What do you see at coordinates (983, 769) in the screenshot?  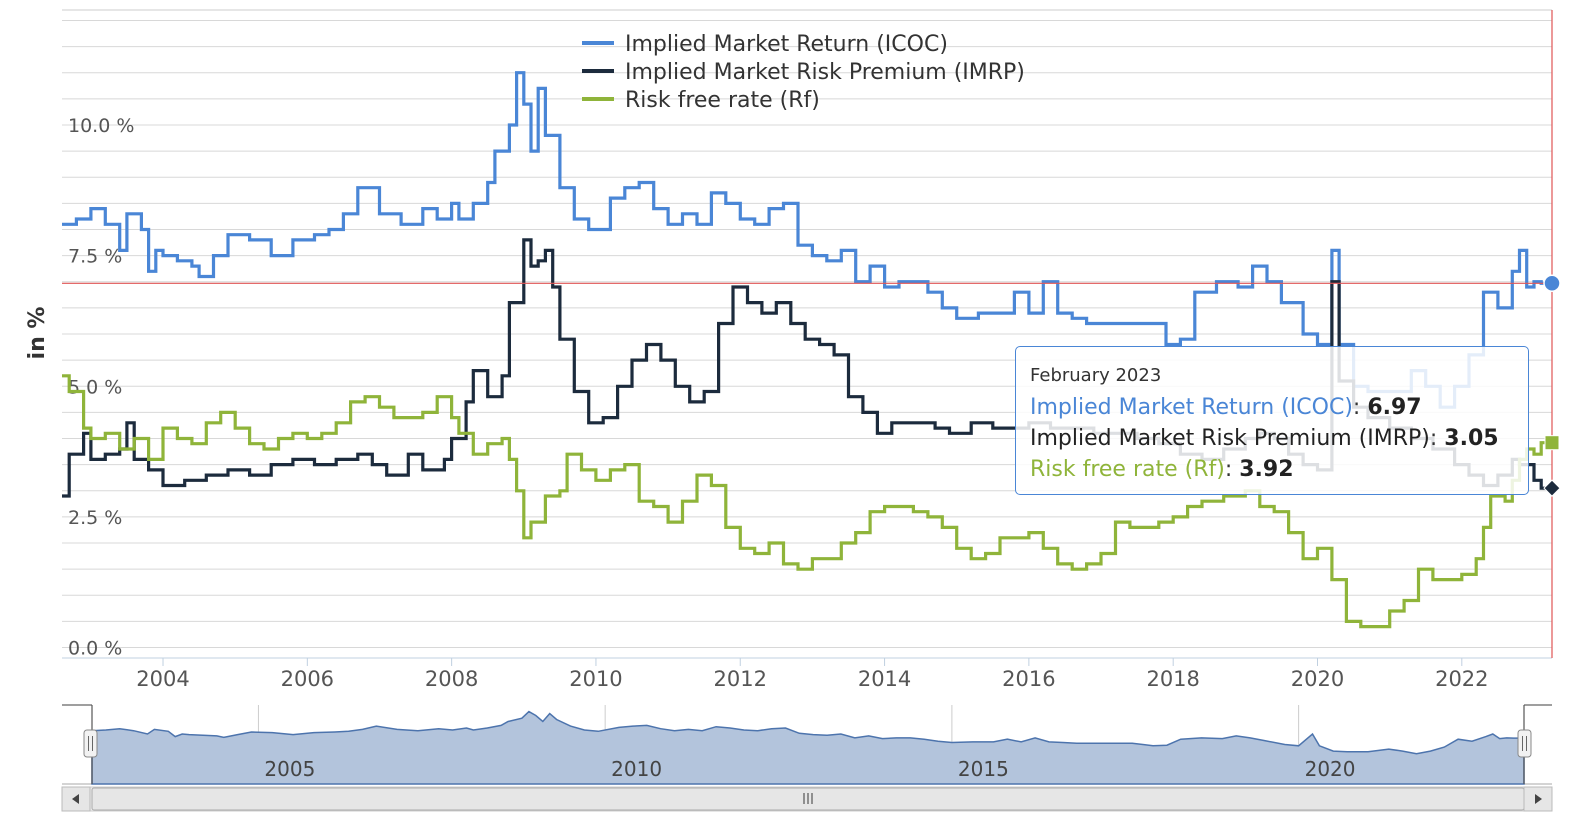 I see `navigator-year-label: 2015` at bounding box center [983, 769].